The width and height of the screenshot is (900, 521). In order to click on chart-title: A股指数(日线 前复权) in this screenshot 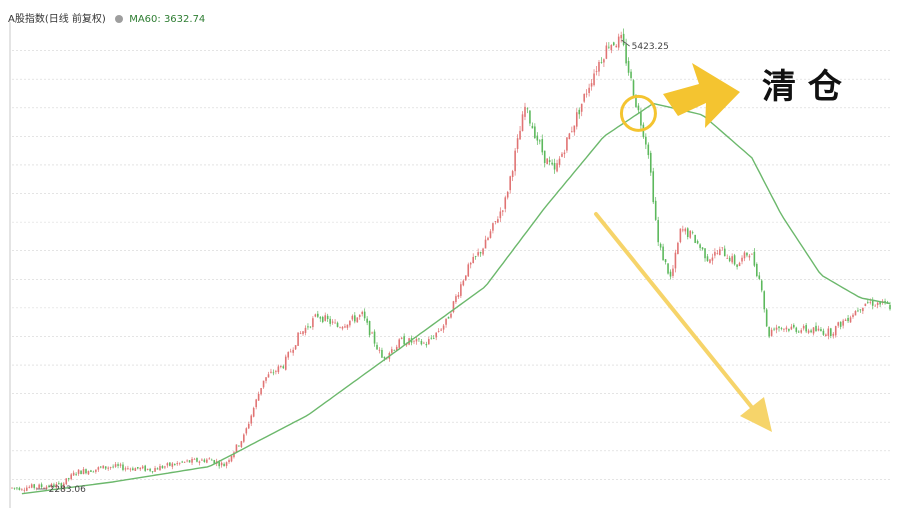, I will do `click(57, 19)`.